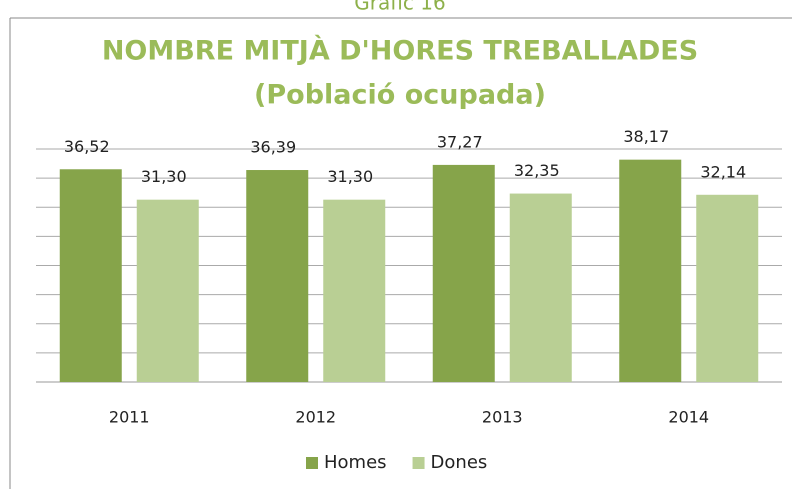 Image resolution: width=792 pixels, height=489 pixels. Describe the element at coordinates (688, 417) in the screenshot. I see `x-tick-label: 2014` at that location.